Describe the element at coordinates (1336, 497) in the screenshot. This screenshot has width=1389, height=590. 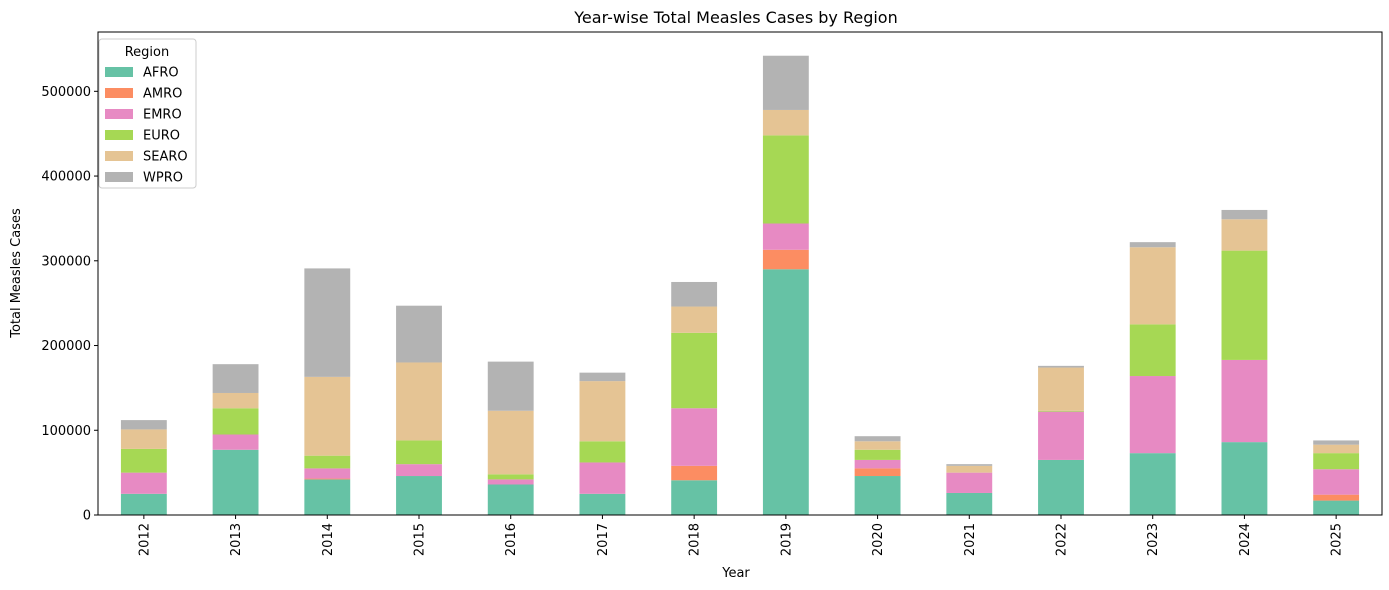
I see `bar-amro-2025` at that location.